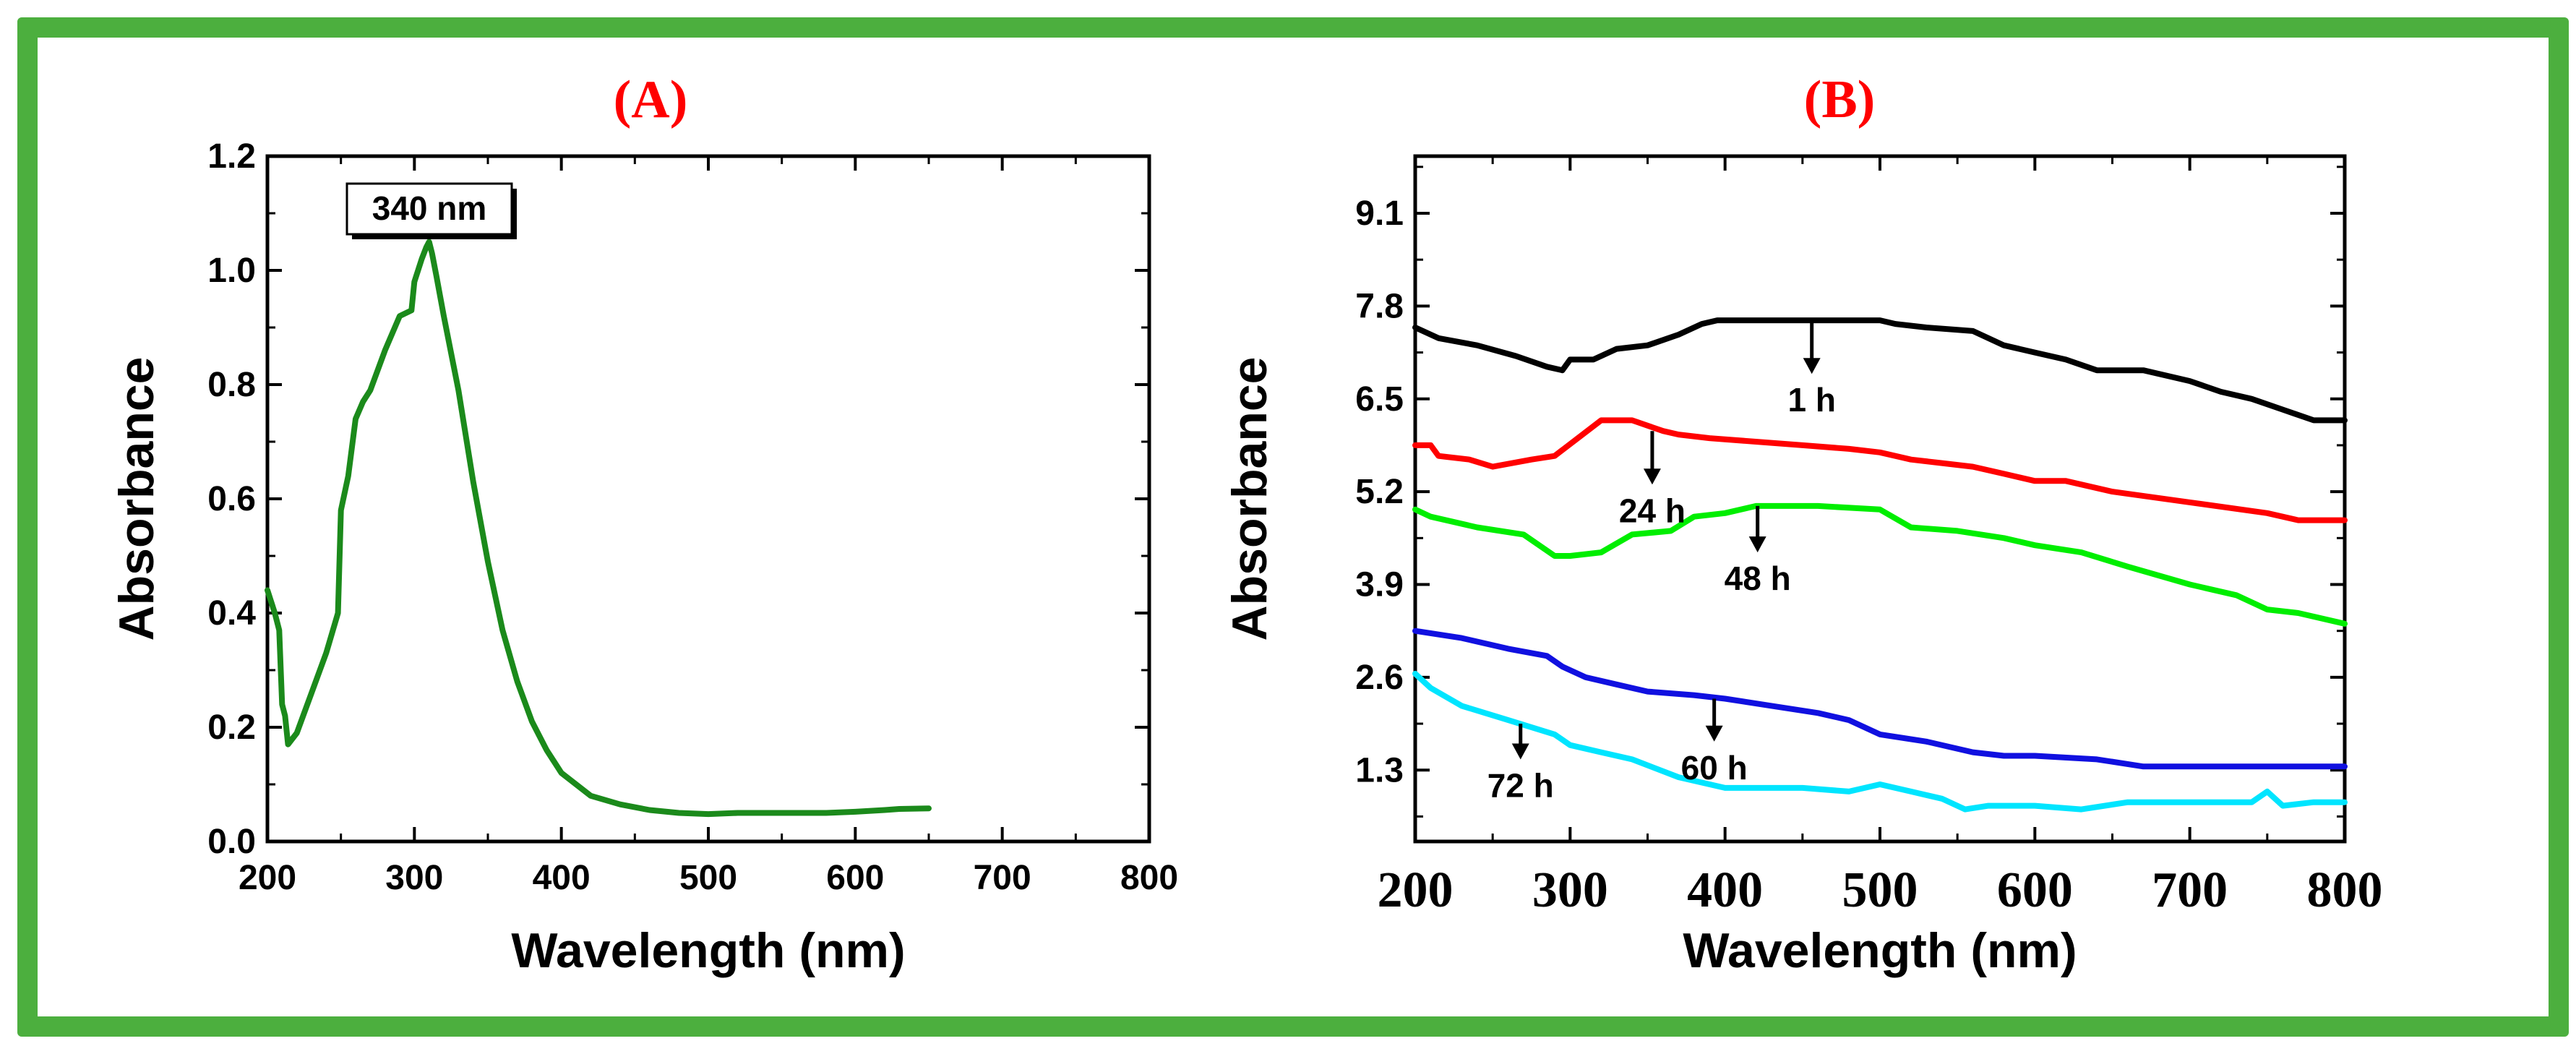  I want to click on y-tick-label: 3.9, so click(1380, 585).